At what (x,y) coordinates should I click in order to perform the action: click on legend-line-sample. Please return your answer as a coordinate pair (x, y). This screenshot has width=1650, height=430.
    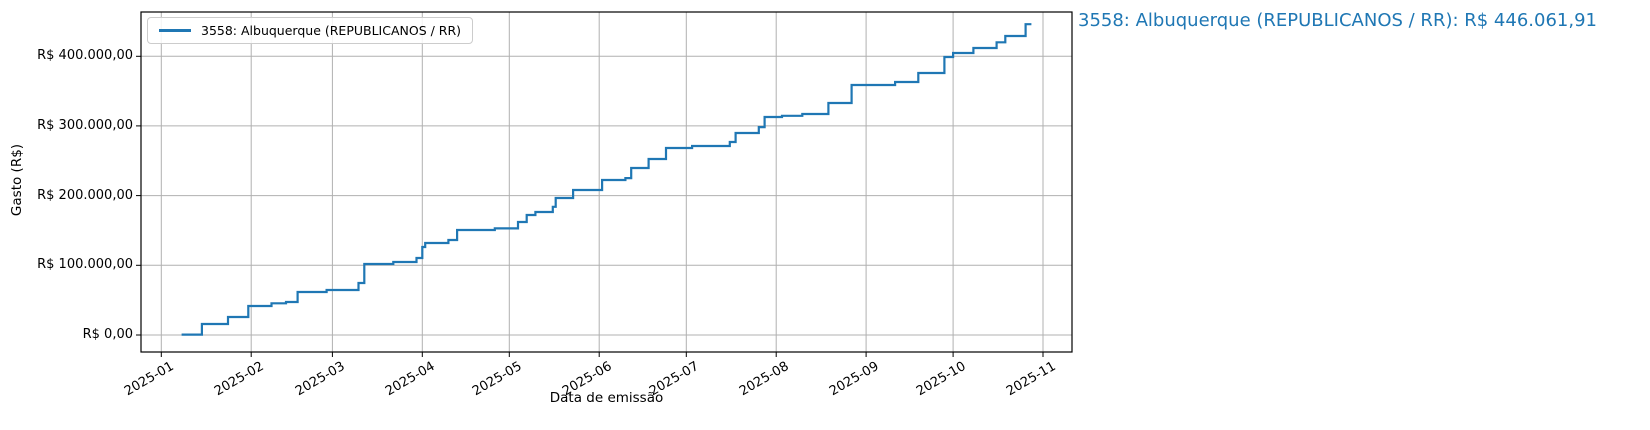
    Looking at the image, I should click on (175, 30).